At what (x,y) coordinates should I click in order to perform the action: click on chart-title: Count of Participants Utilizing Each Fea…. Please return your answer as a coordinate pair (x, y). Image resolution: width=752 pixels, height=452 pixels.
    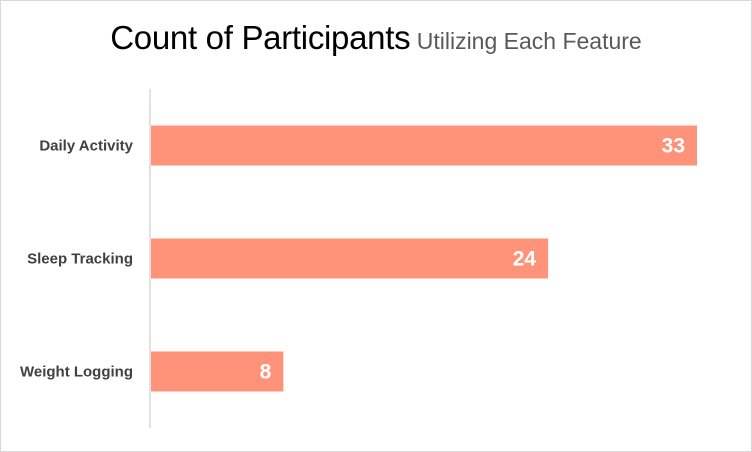
    Looking at the image, I should click on (376, 38).